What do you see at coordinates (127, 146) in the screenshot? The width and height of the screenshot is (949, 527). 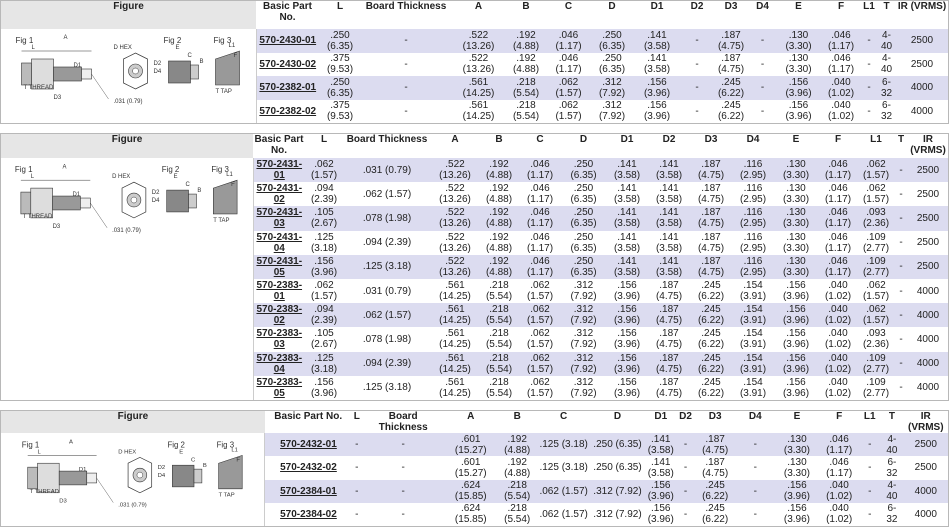 I see `column-header: Figure` at bounding box center [127, 146].